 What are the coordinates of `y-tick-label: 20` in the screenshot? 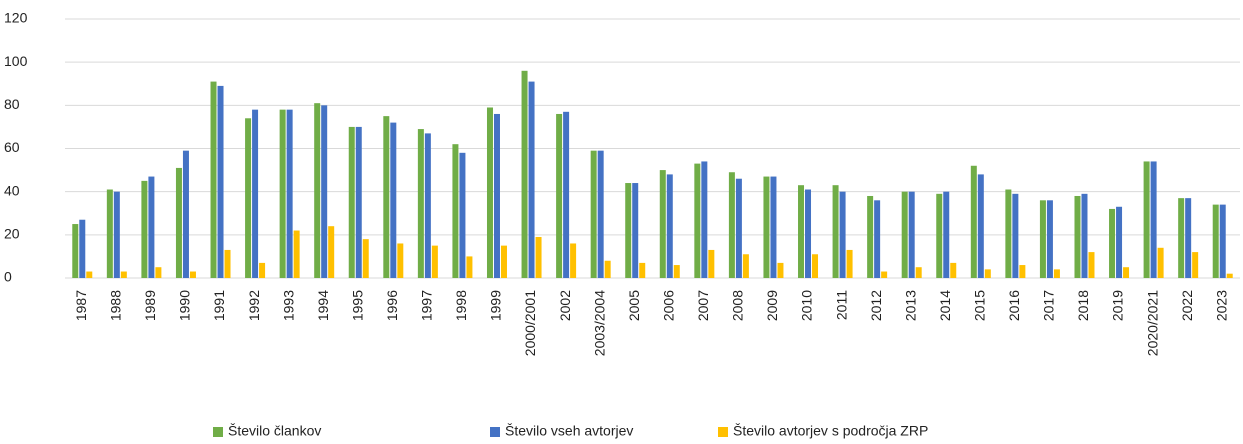 It's located at (12, 234).